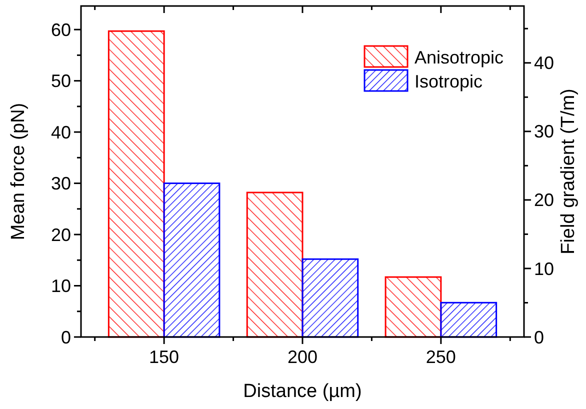 This screenshot has width=586, height=409. I want to click on y2-tick-label: 20, so click(544, 200).